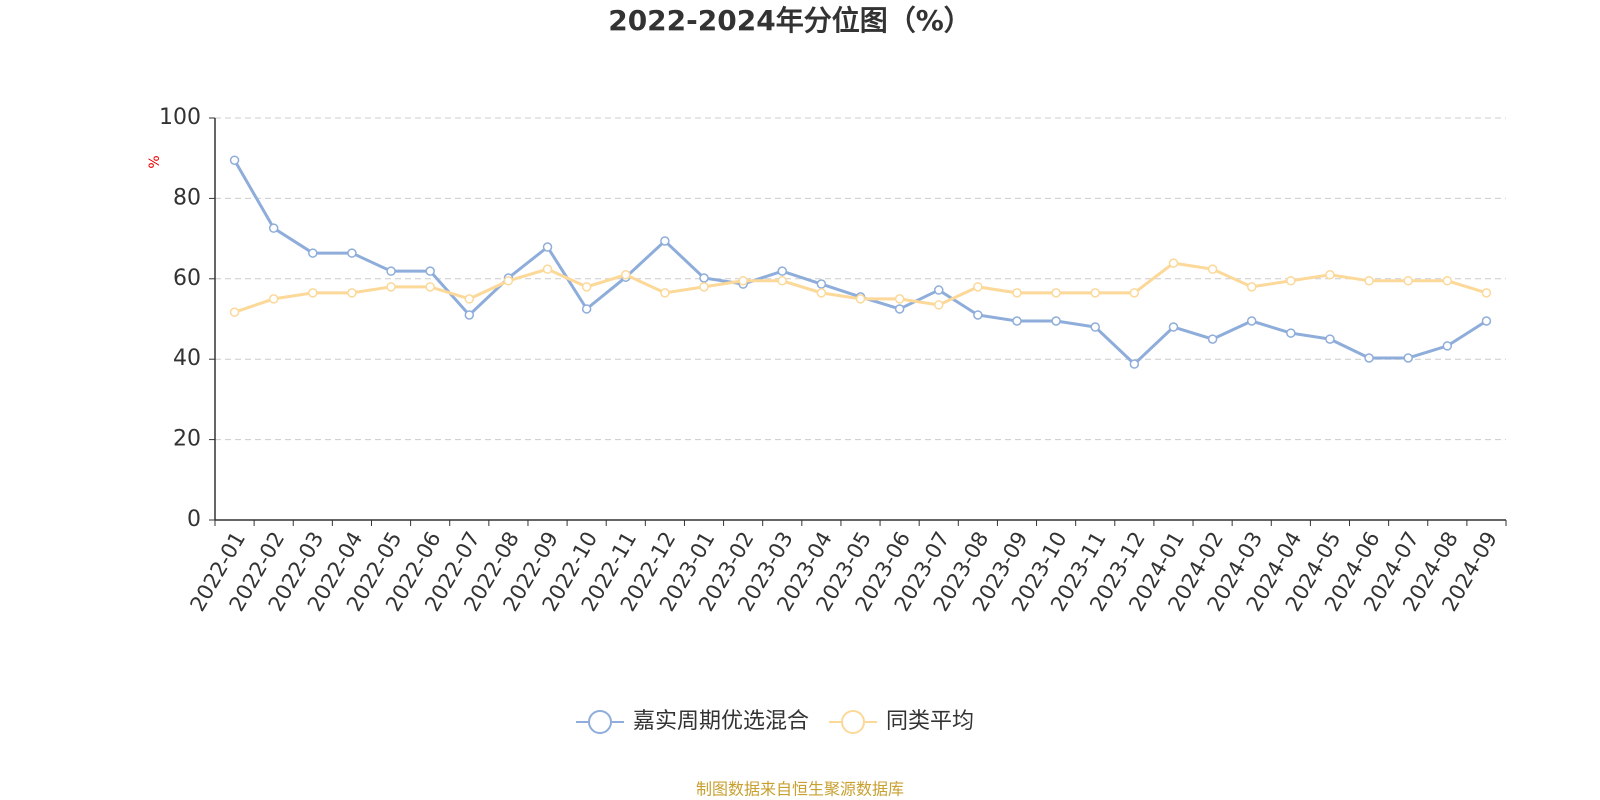  What do you see at coordinates (180, 117) in the screenshot?
I see `y-tick-label: 100` at bounding box center [180, 117].